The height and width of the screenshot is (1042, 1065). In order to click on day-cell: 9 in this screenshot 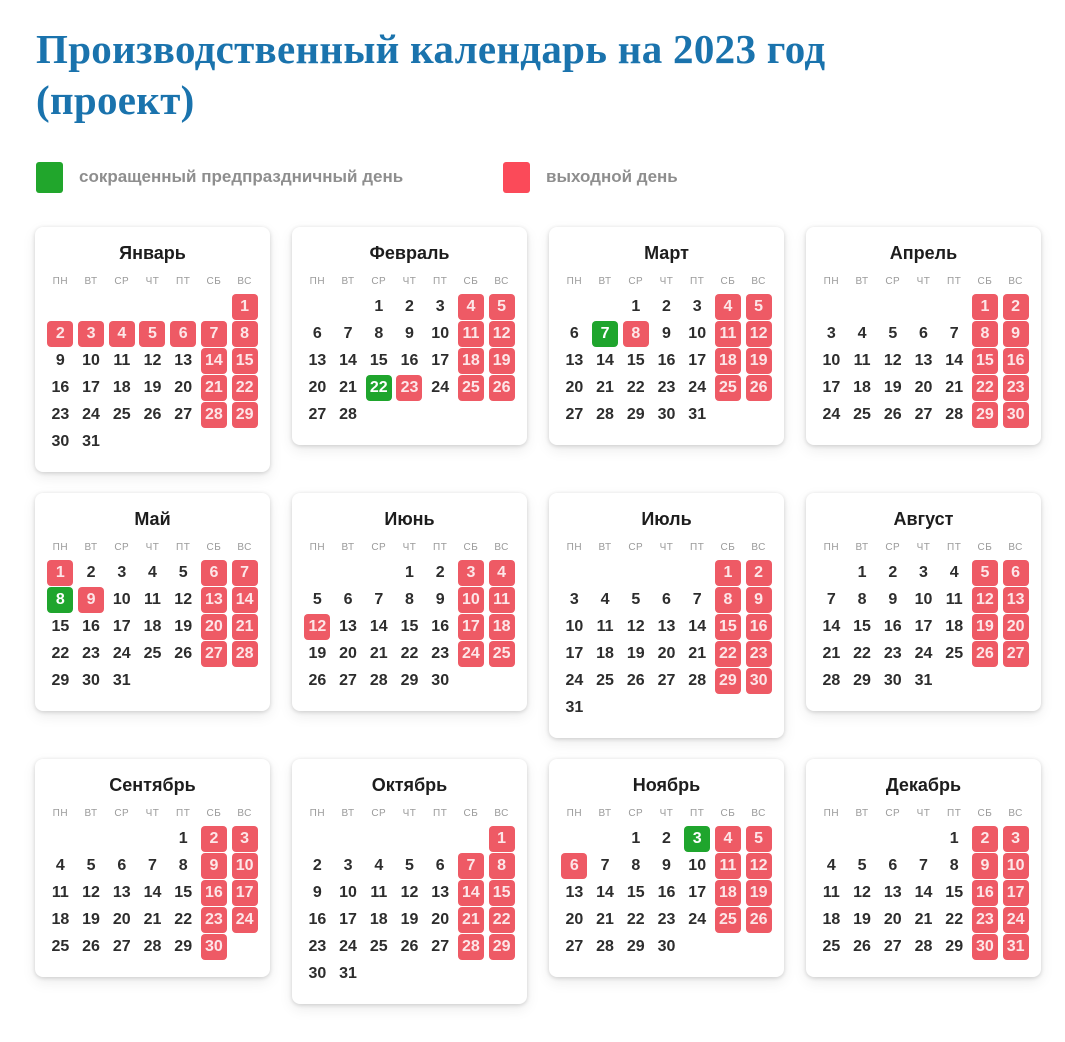, I will do `click(214, 866)`.